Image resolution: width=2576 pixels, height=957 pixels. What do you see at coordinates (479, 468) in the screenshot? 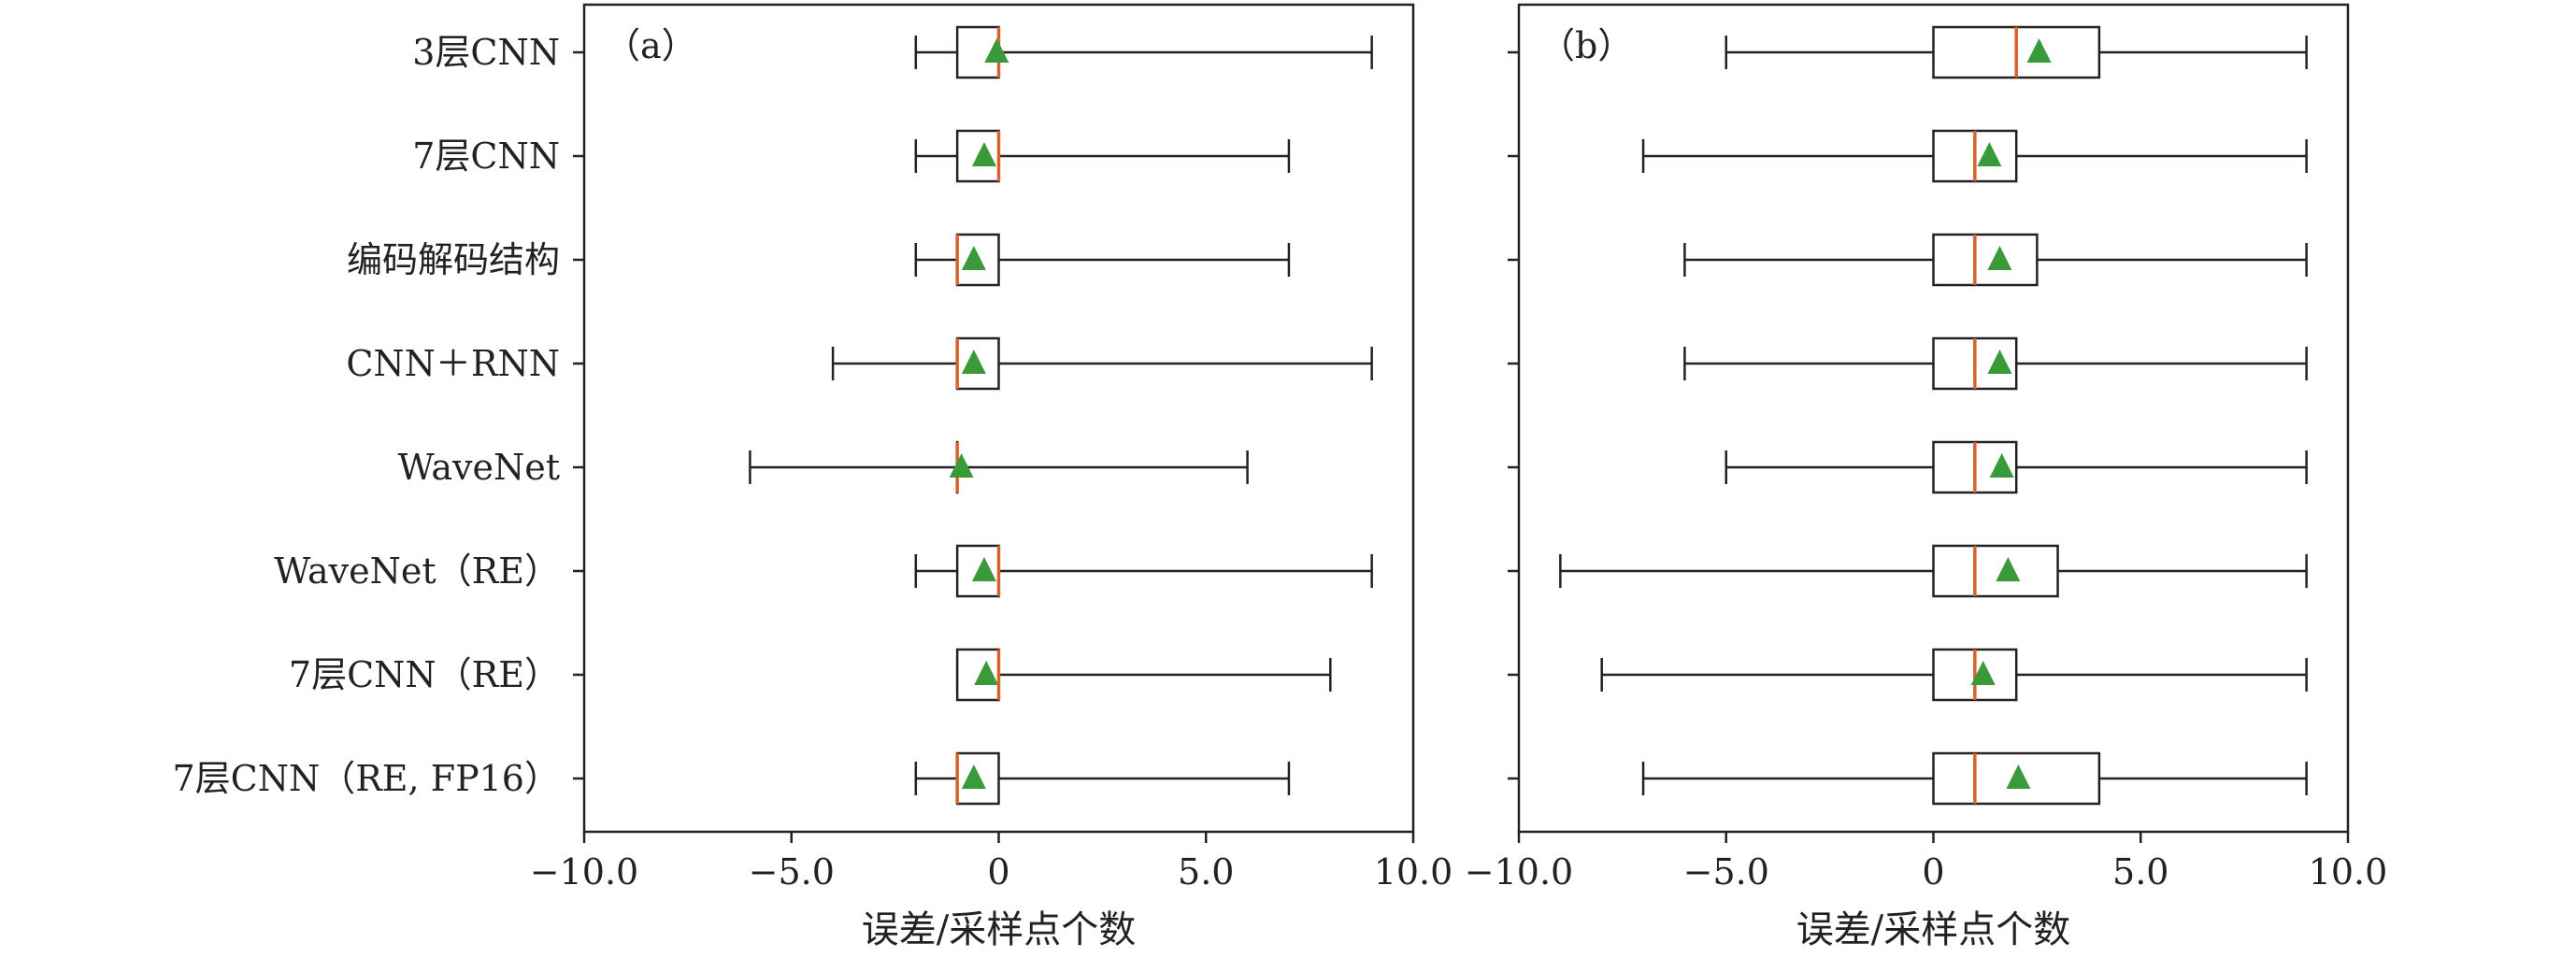
I see `category-label: WaveNet` at bounding box center [479, 468].